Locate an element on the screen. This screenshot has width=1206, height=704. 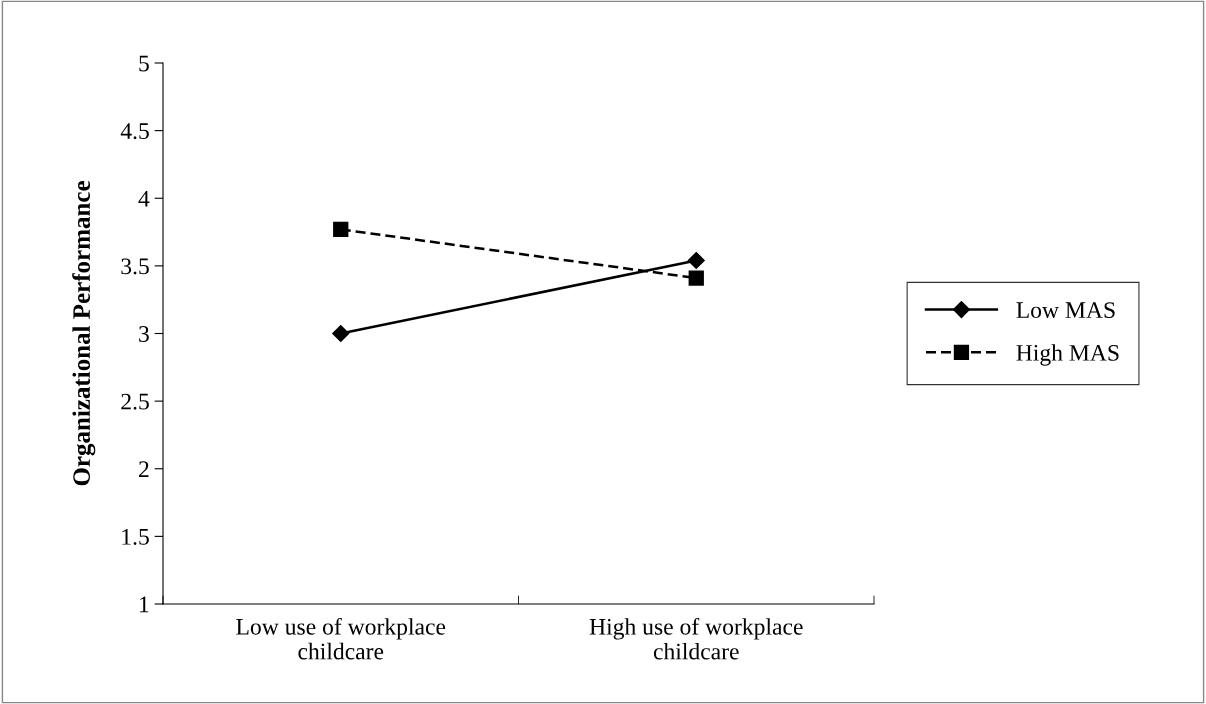
legend-label: High MAS is located at coordinates (1067, 355).